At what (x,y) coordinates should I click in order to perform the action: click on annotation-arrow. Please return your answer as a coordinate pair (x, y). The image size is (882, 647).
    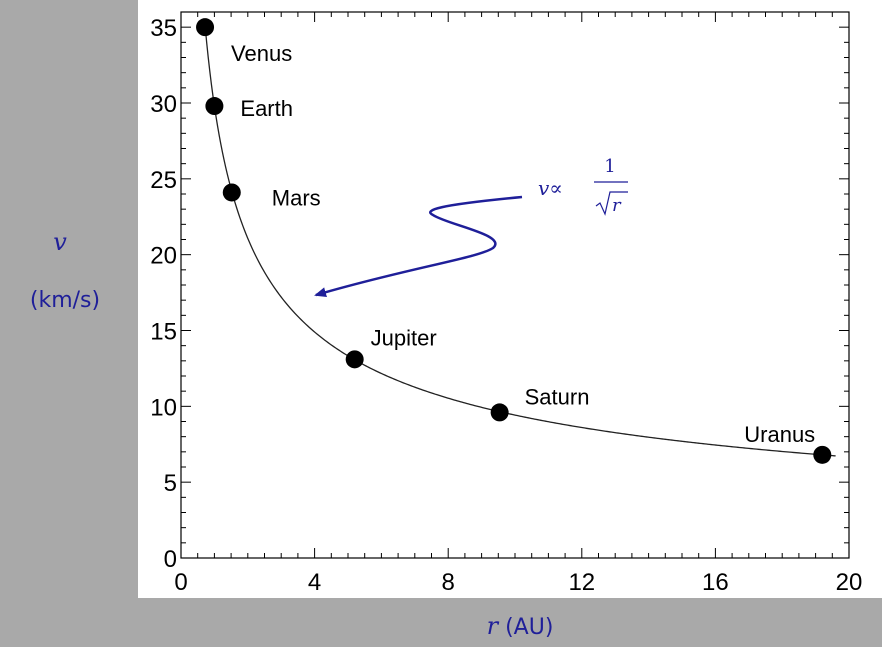
    Looking at the image, I should click on (418, 246).